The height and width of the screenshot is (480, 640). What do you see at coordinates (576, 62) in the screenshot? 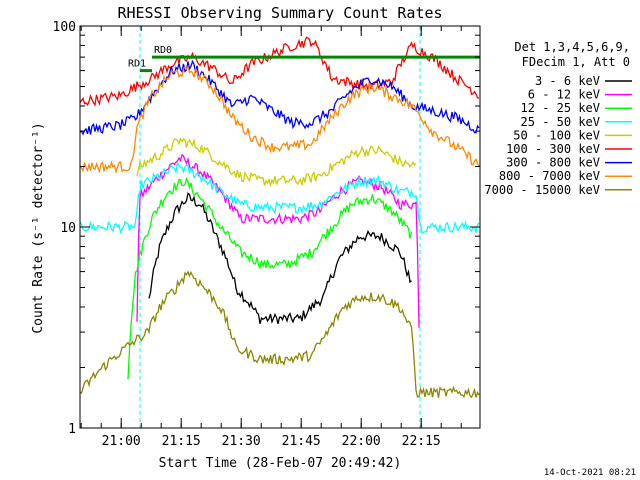
I see `legend-header-1: FDecim 1, Att 0` at bounding box center [576, 62].